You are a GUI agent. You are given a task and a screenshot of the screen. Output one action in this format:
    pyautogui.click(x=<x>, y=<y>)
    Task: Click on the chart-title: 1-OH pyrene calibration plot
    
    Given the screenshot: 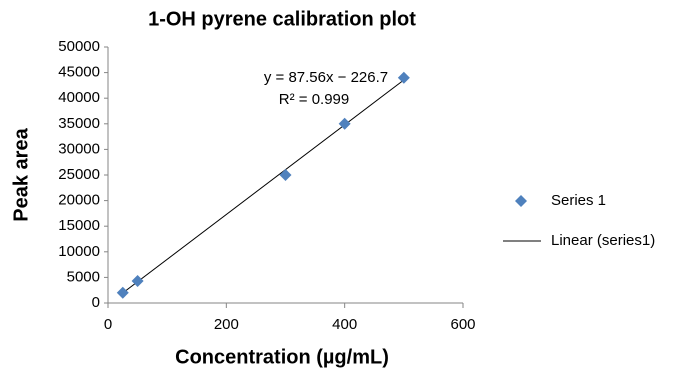 What is the action you would take?
    pyautogui.click(x=282, y=19)
    